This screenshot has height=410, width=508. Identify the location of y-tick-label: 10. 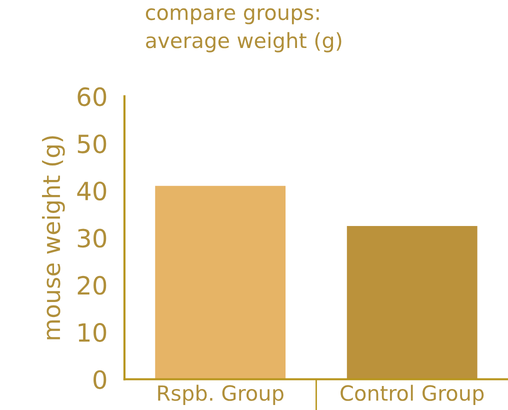
(92, 332).